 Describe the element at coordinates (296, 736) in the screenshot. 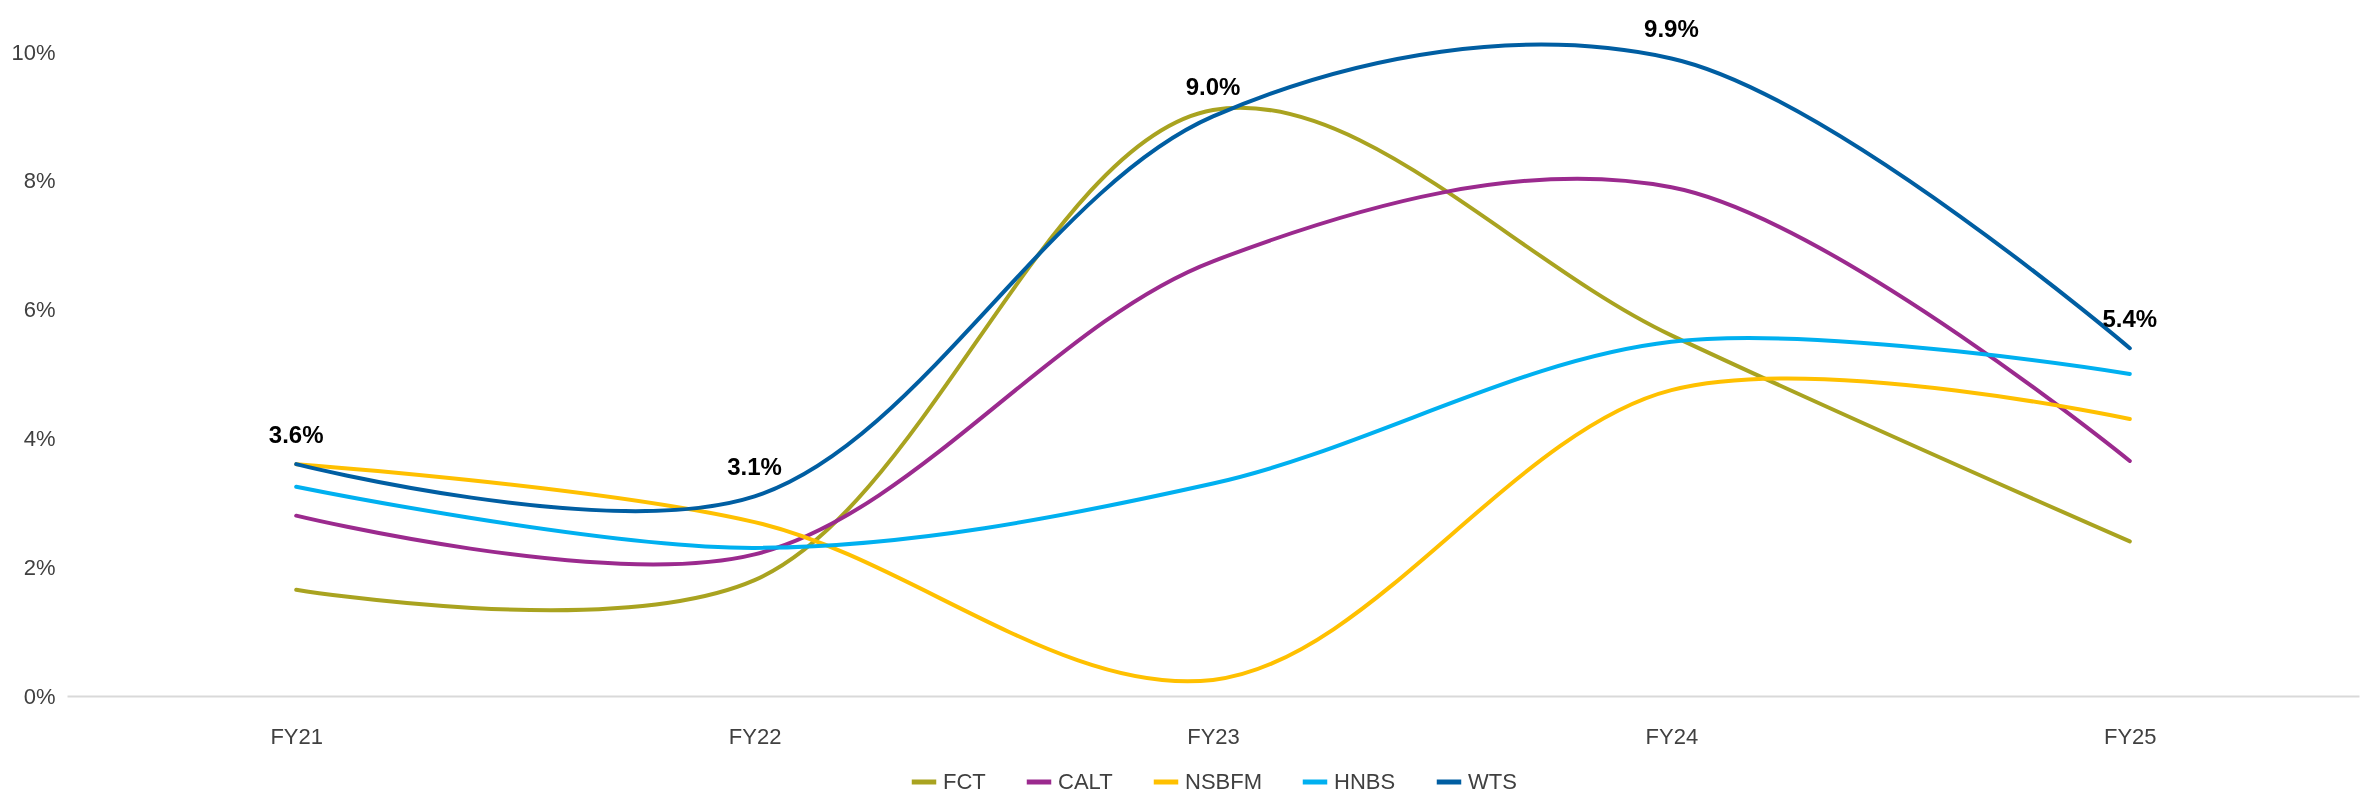

I see `x-tick-label: FY21` at that location.